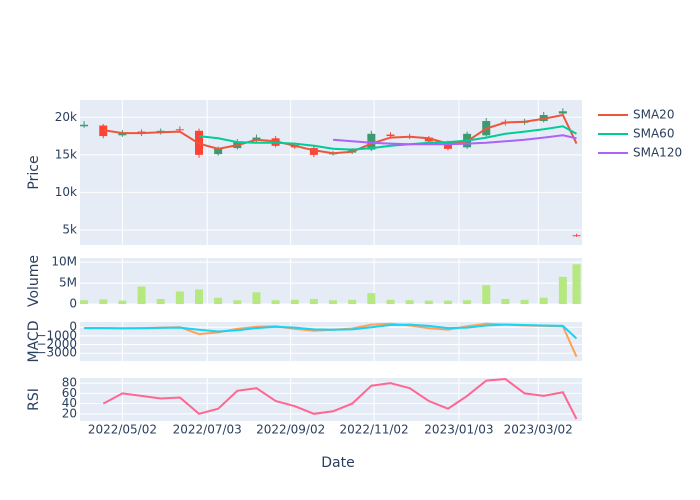 The image size is (700, 500). I want to click on y-tick-label: 15k, so click(66, 154).